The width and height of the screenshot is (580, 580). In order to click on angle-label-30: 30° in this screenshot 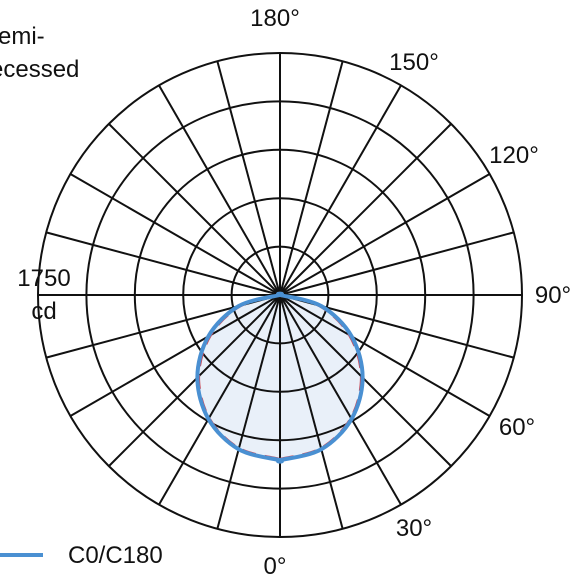, I will do `click(414, 528)`.